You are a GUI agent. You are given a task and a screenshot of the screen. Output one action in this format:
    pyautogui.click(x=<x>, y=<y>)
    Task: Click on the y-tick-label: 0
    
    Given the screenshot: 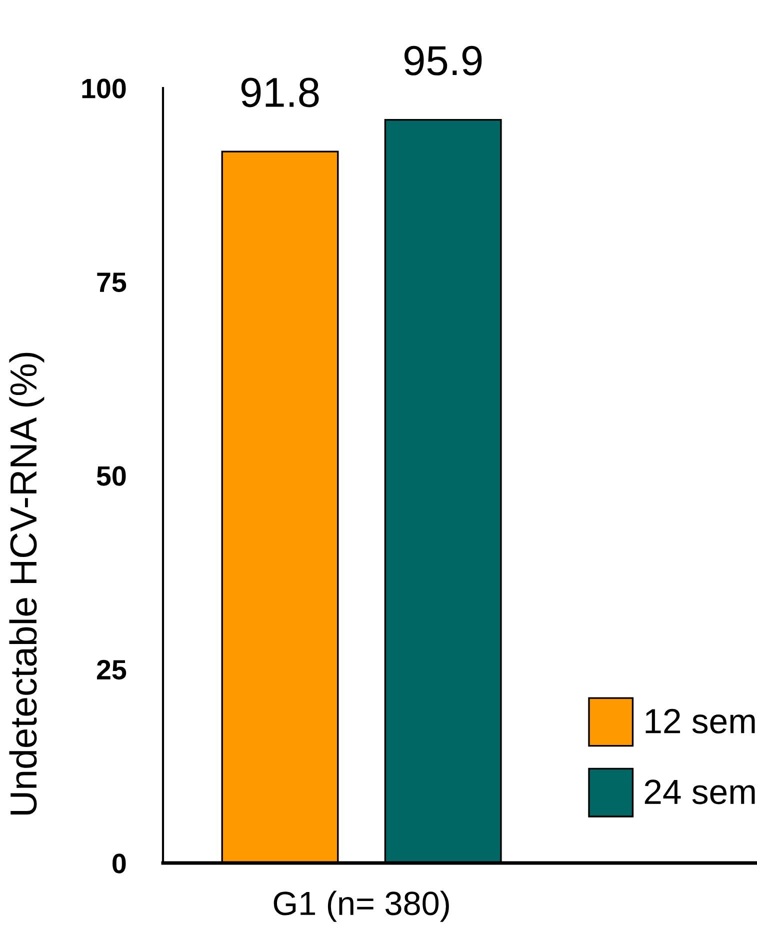 What is the action you would take?
    pyautogui.click(x=119, y=864)
    